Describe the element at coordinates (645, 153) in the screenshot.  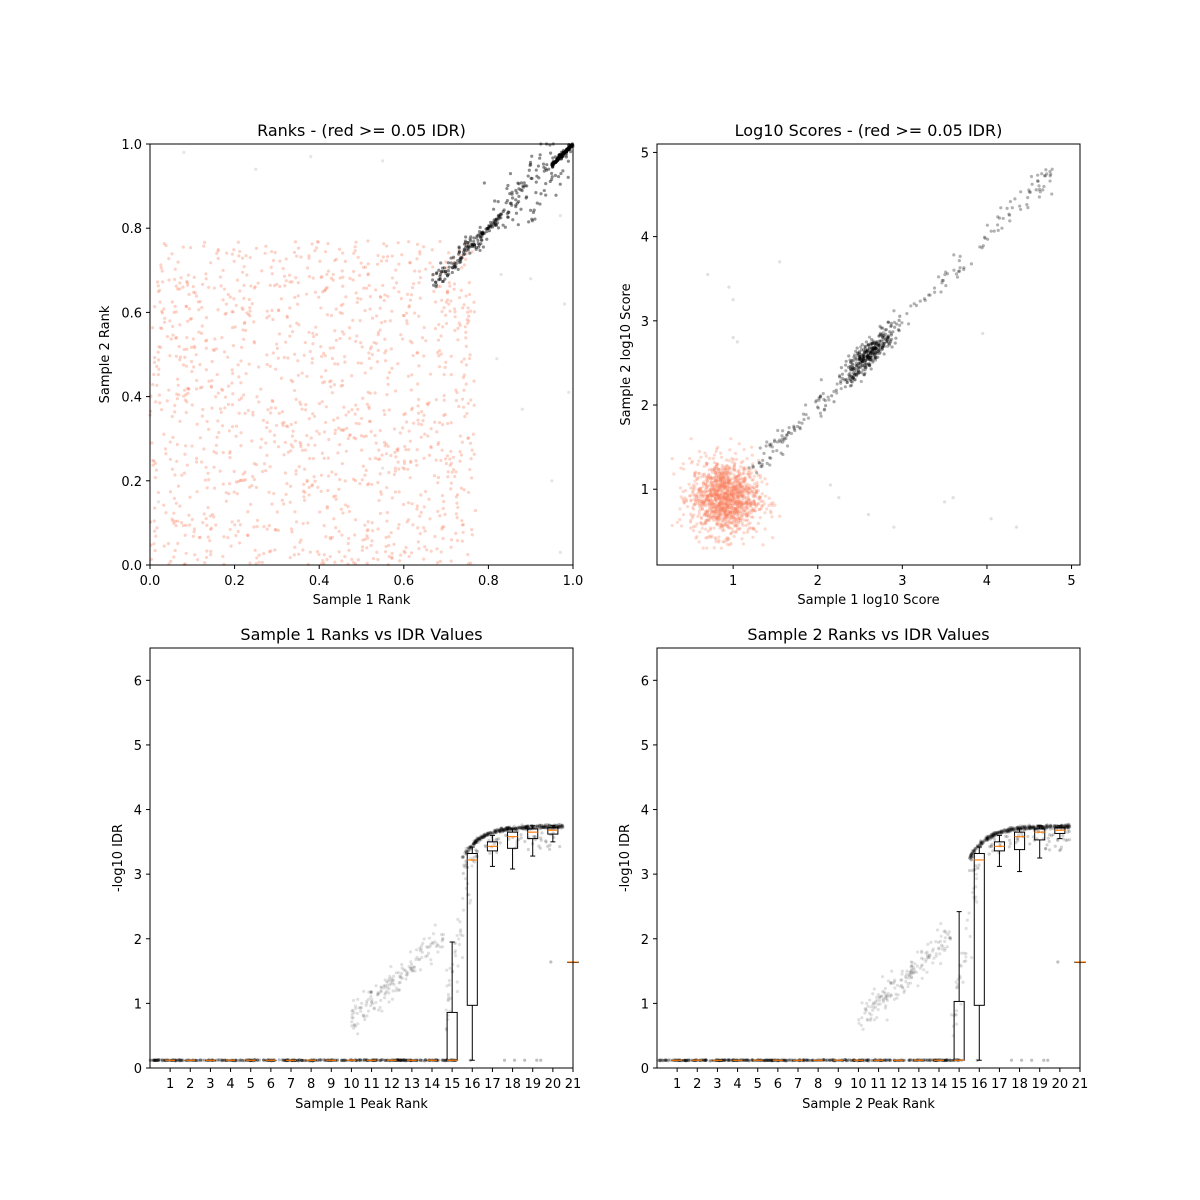
I see `scores-y-tick-label: 5` at that location.